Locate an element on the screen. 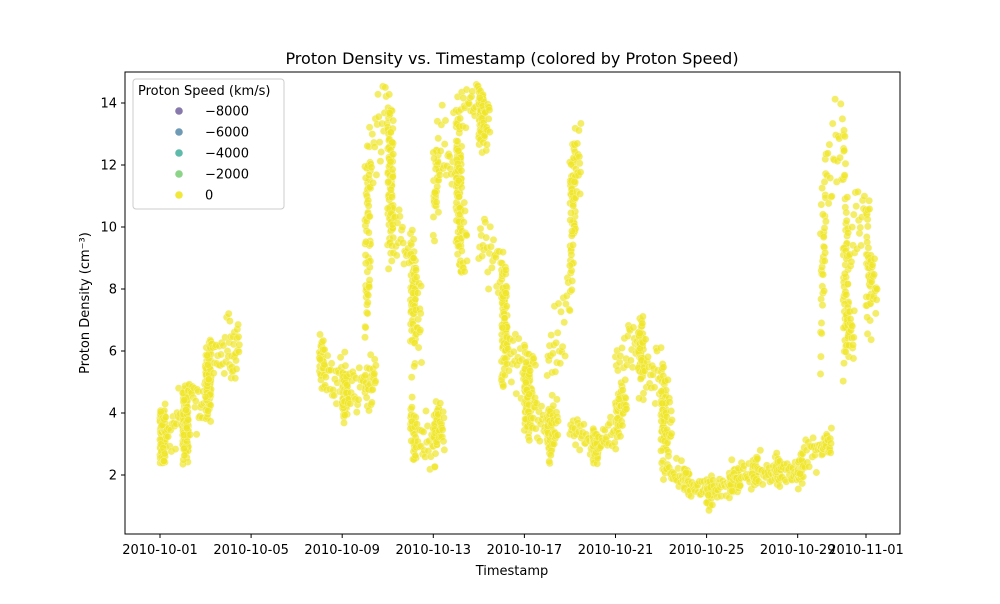  legend-label: −4000 is located at coordinates (227, 154).